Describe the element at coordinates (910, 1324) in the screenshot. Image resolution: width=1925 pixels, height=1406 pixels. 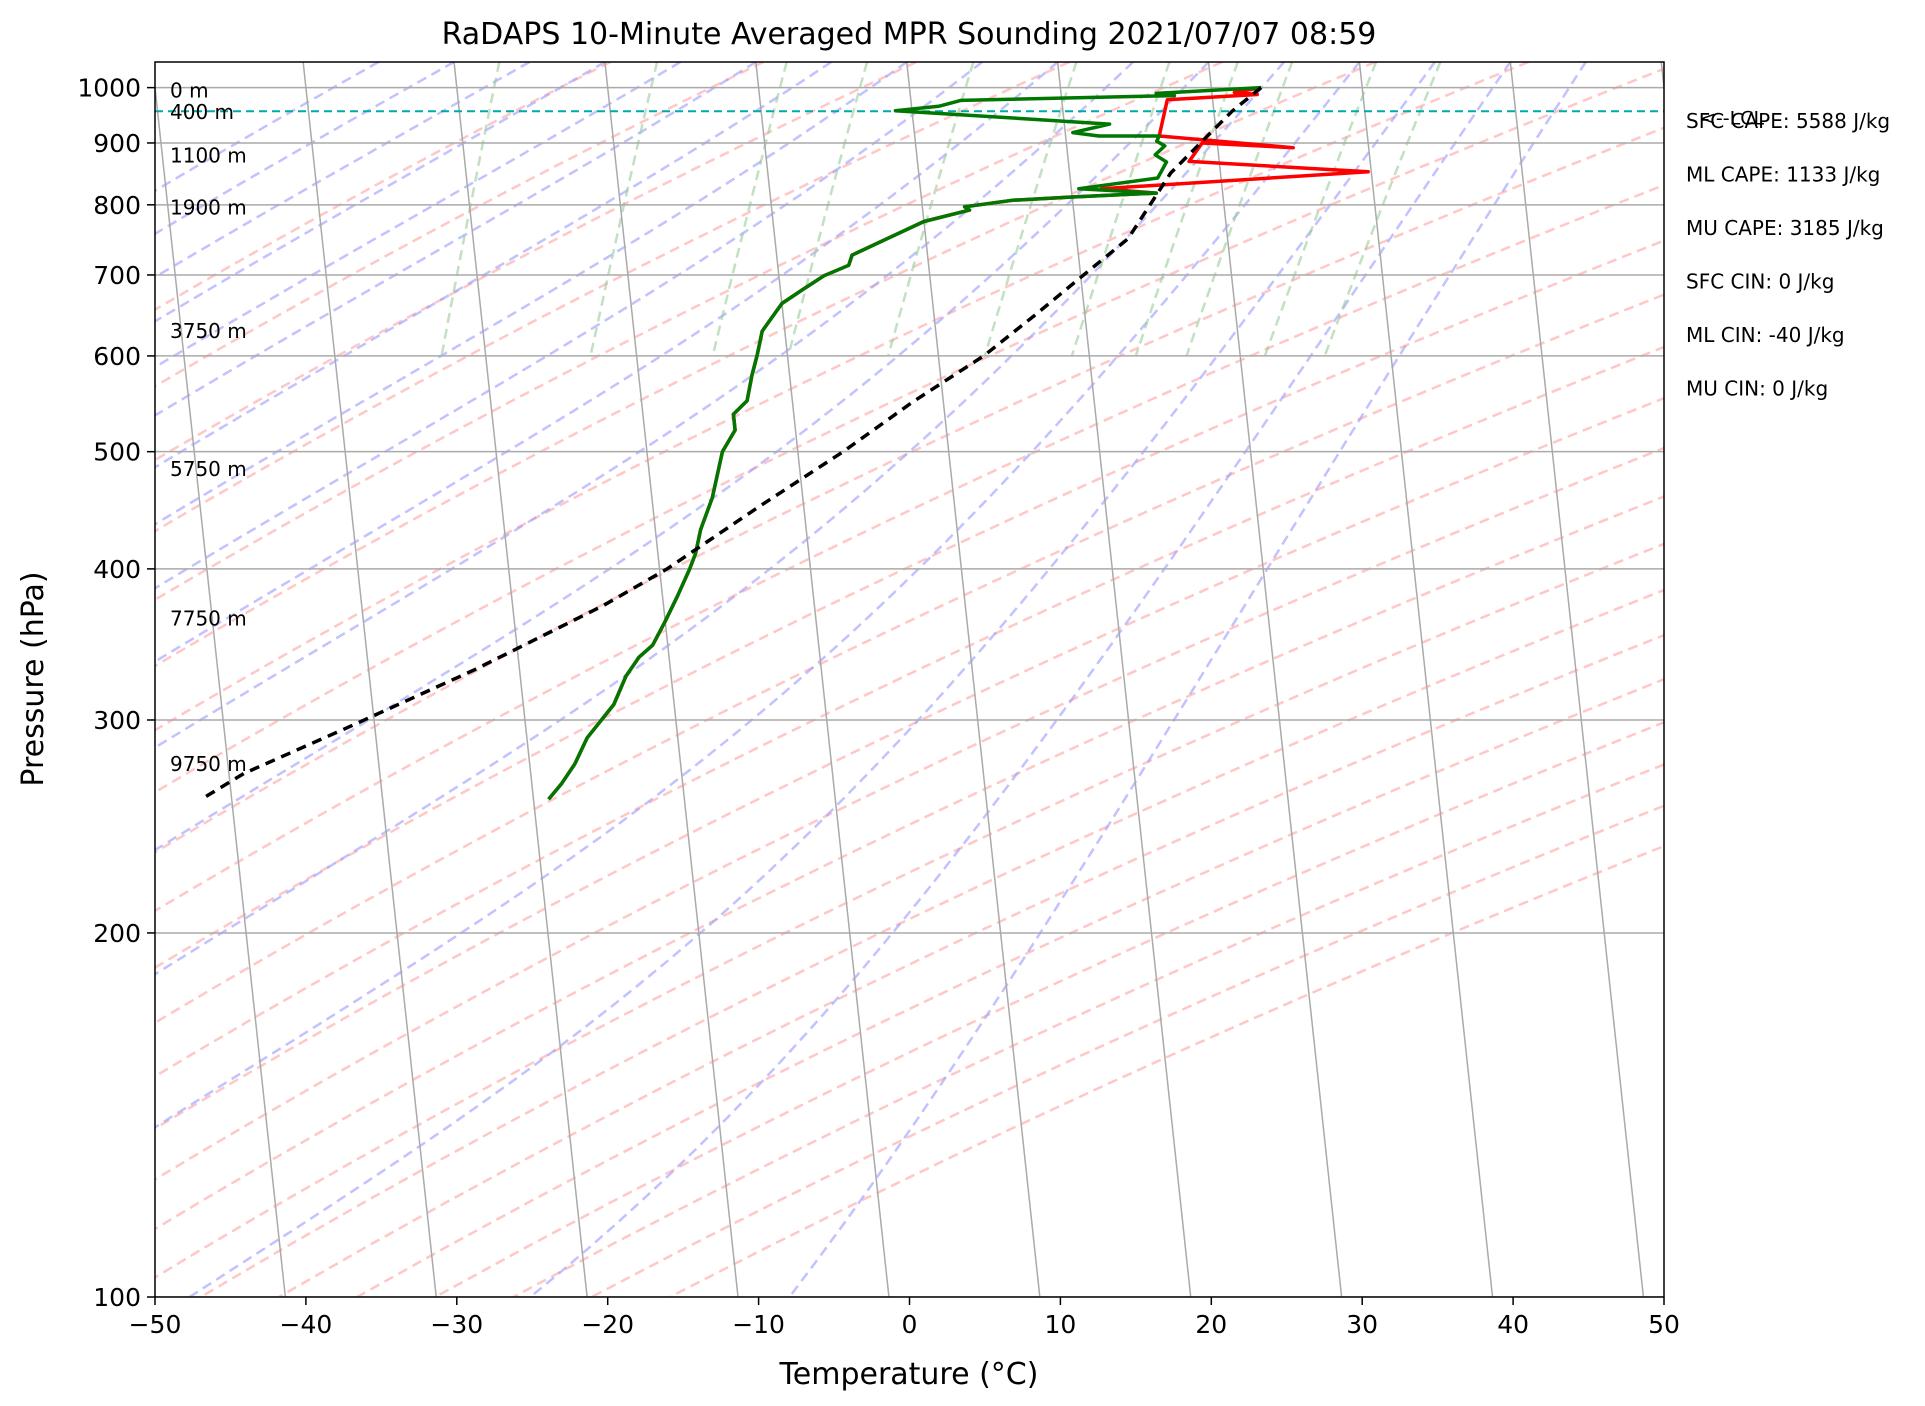
I see `x-tick-label: 0` at that location.